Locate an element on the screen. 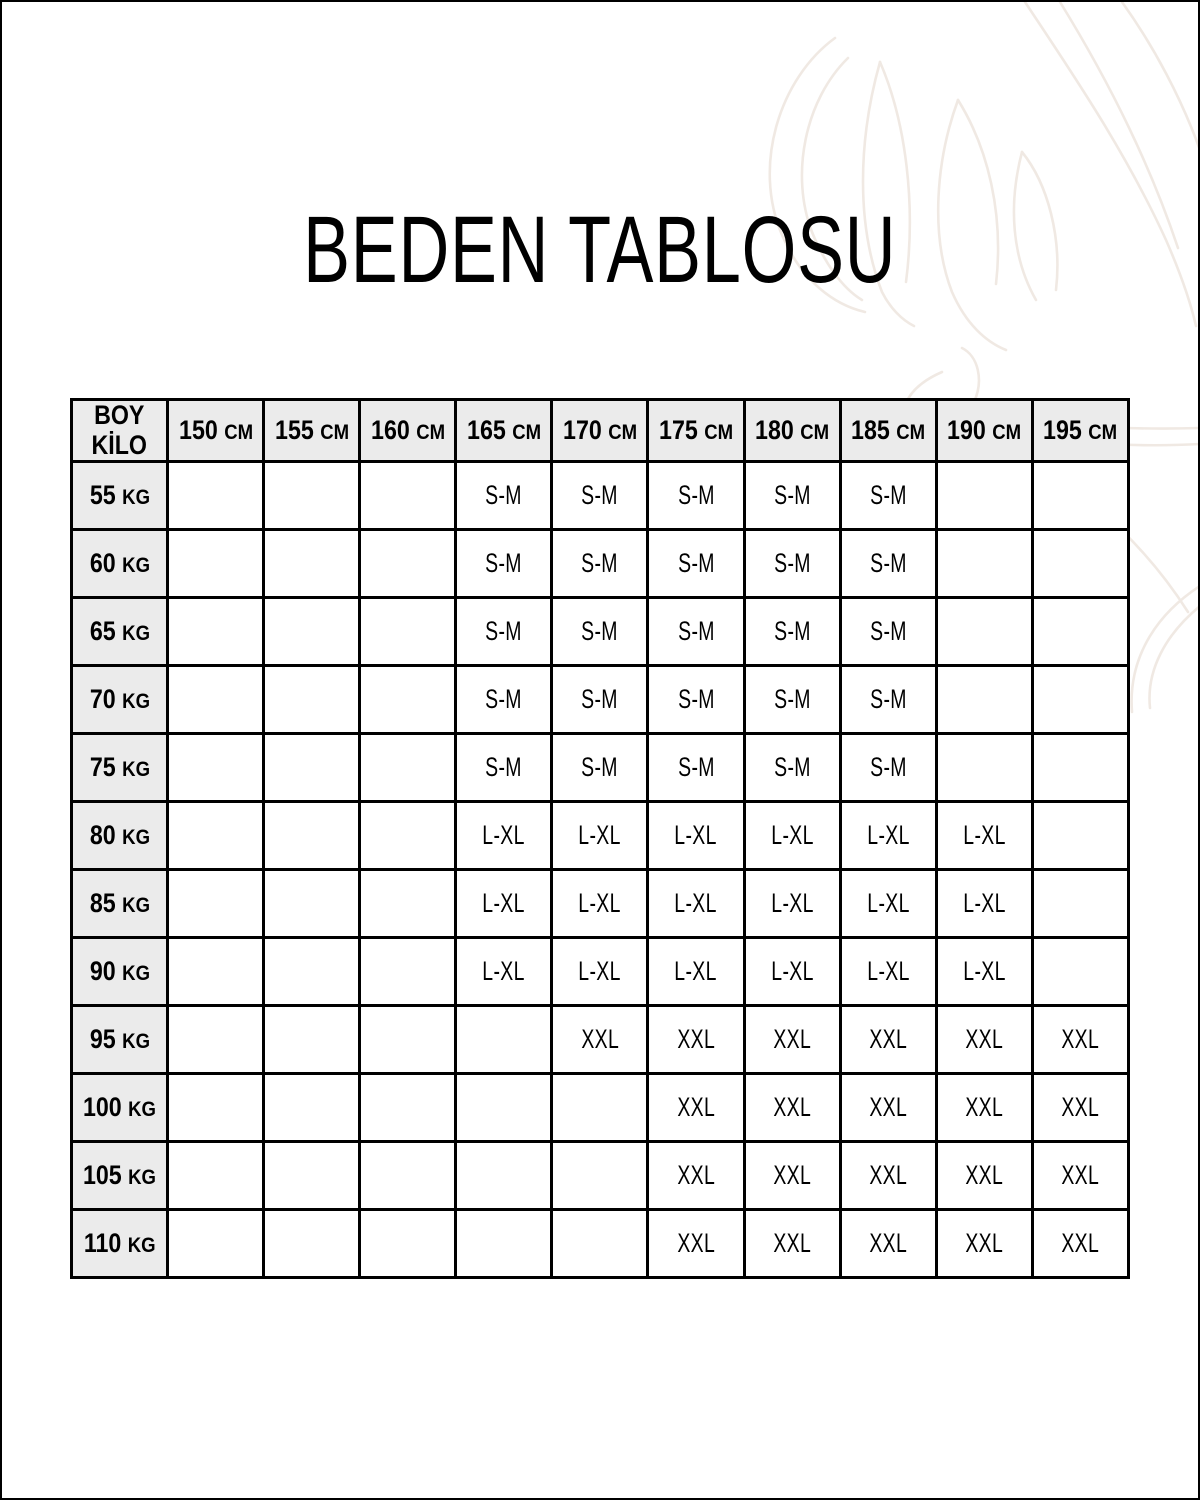  table-row: 70 KG S-M S-M S-M S-M S-M is located at coordinates (600, 699).